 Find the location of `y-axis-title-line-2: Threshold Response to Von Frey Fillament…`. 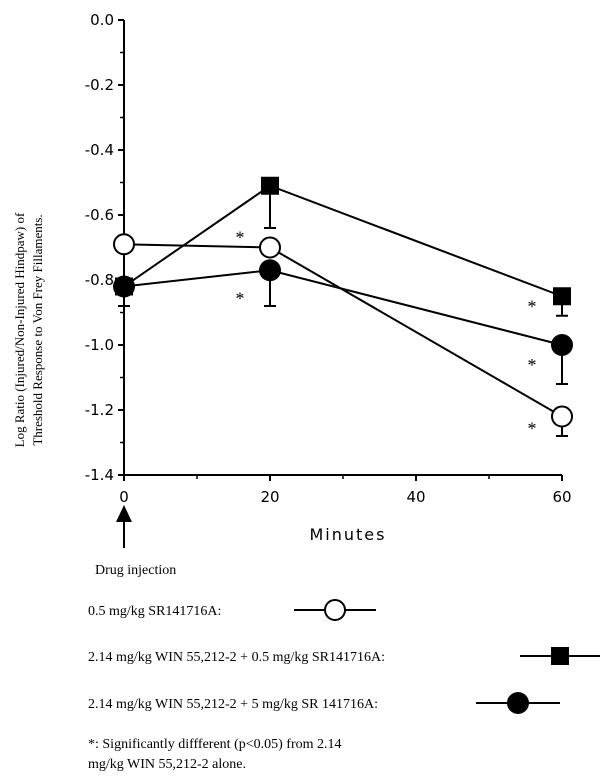

y-axis-title-line-2: Threshold Response to Von Frey Fillament… is located at coordinates (37, 329).